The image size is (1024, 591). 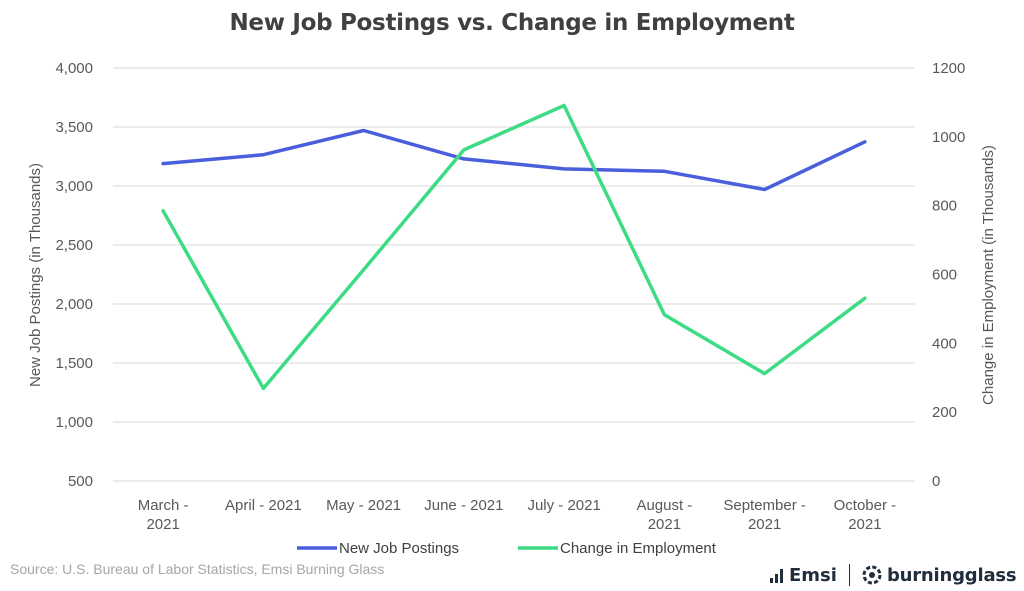 I want to click on category-label: October -2021, so click(x=865, y=515).